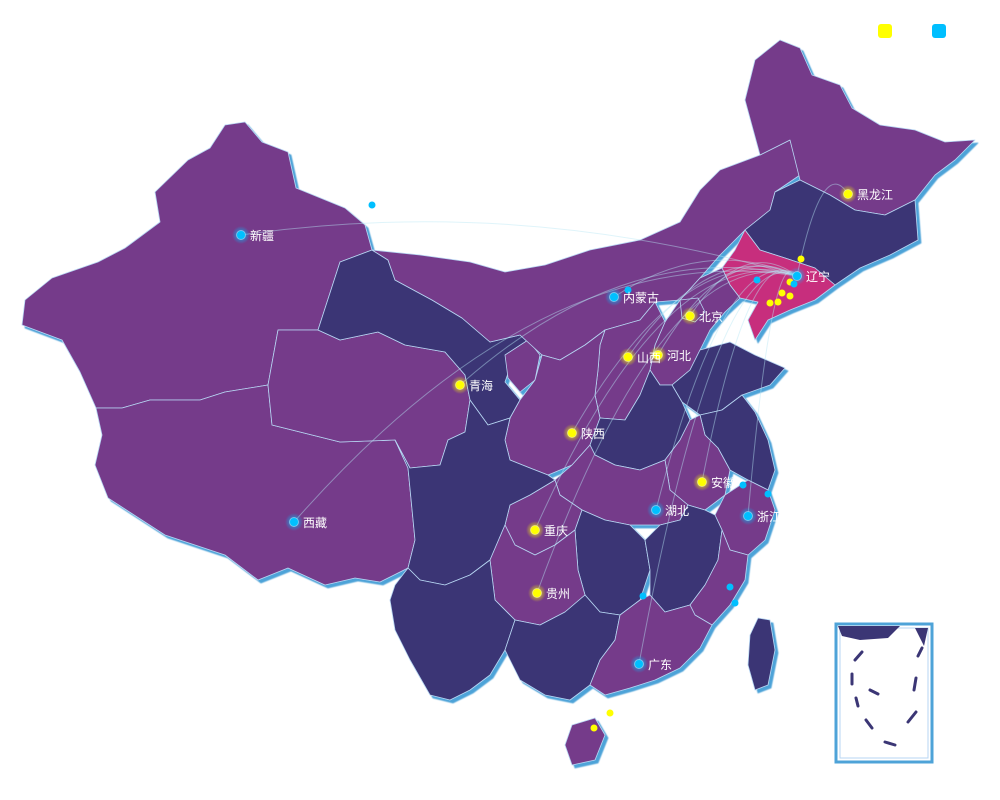  Describe the element at coordinates (481, 385) in the screenshot. I see `city-label: 青海` at that location.